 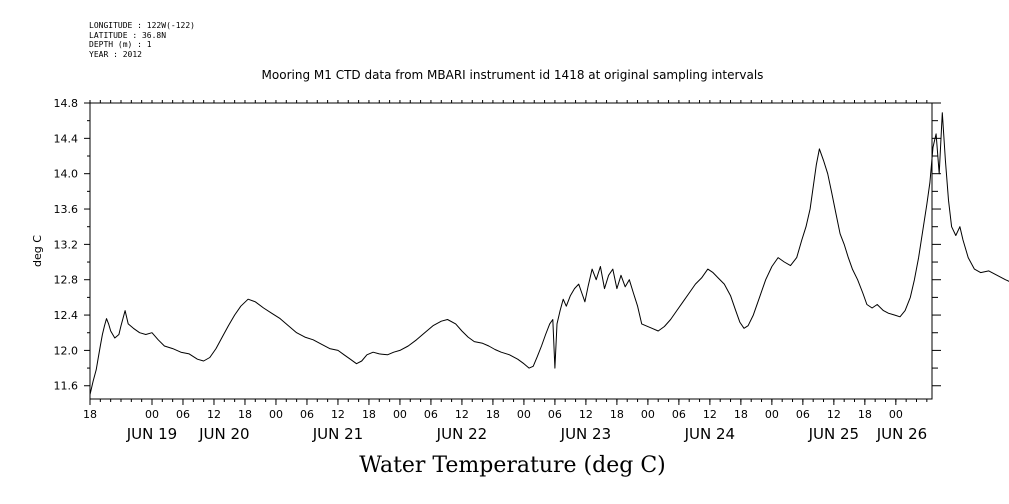 I want to click on y-tick-label: 13.6, so click(x=66, y=209).